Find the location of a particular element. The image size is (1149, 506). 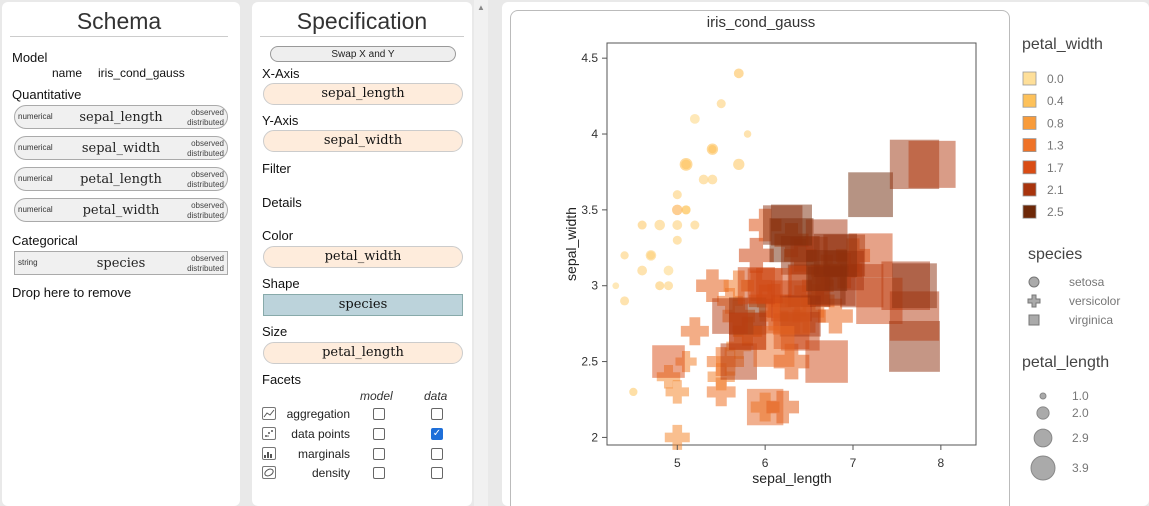

model-name-key: name is located at coordinates (67, 73).